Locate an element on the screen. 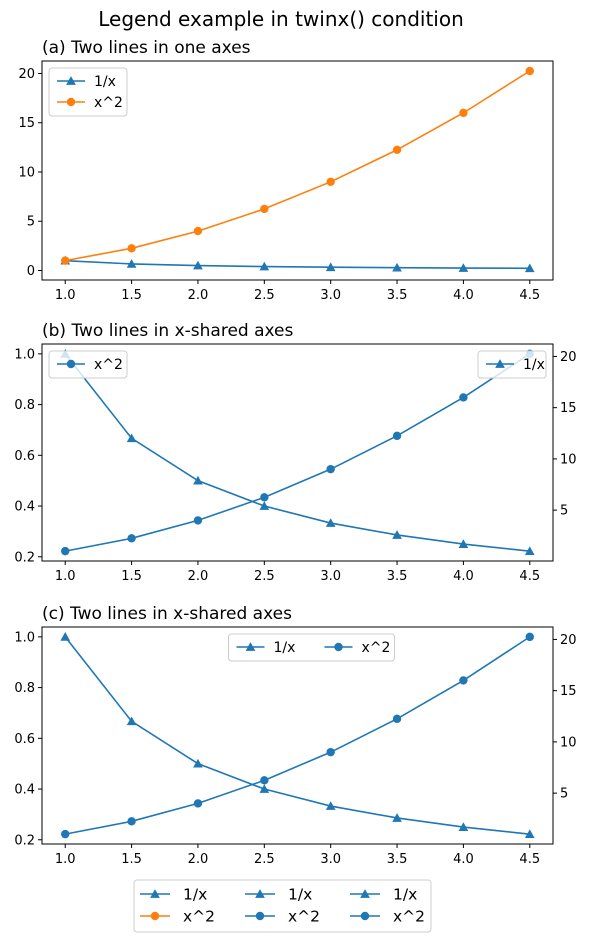  legend-upper-left: 1/xx^2 is located at coordinates (88, 92).